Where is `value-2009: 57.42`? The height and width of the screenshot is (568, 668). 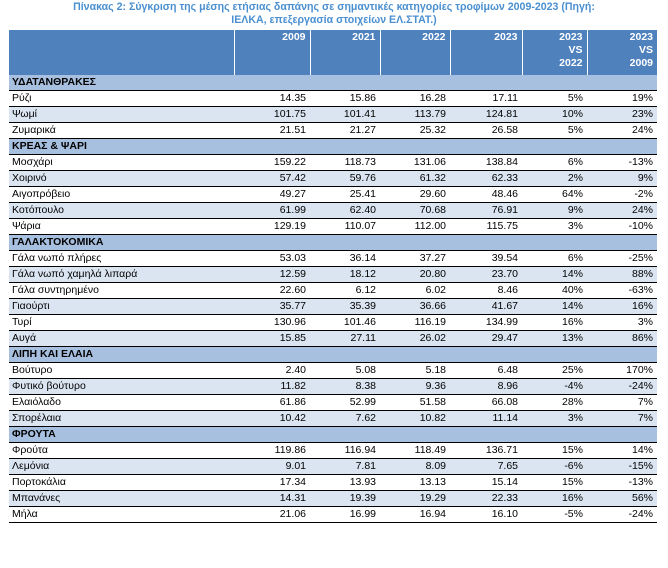 value-2009: 57.42 is located at coordinates (272, 178).